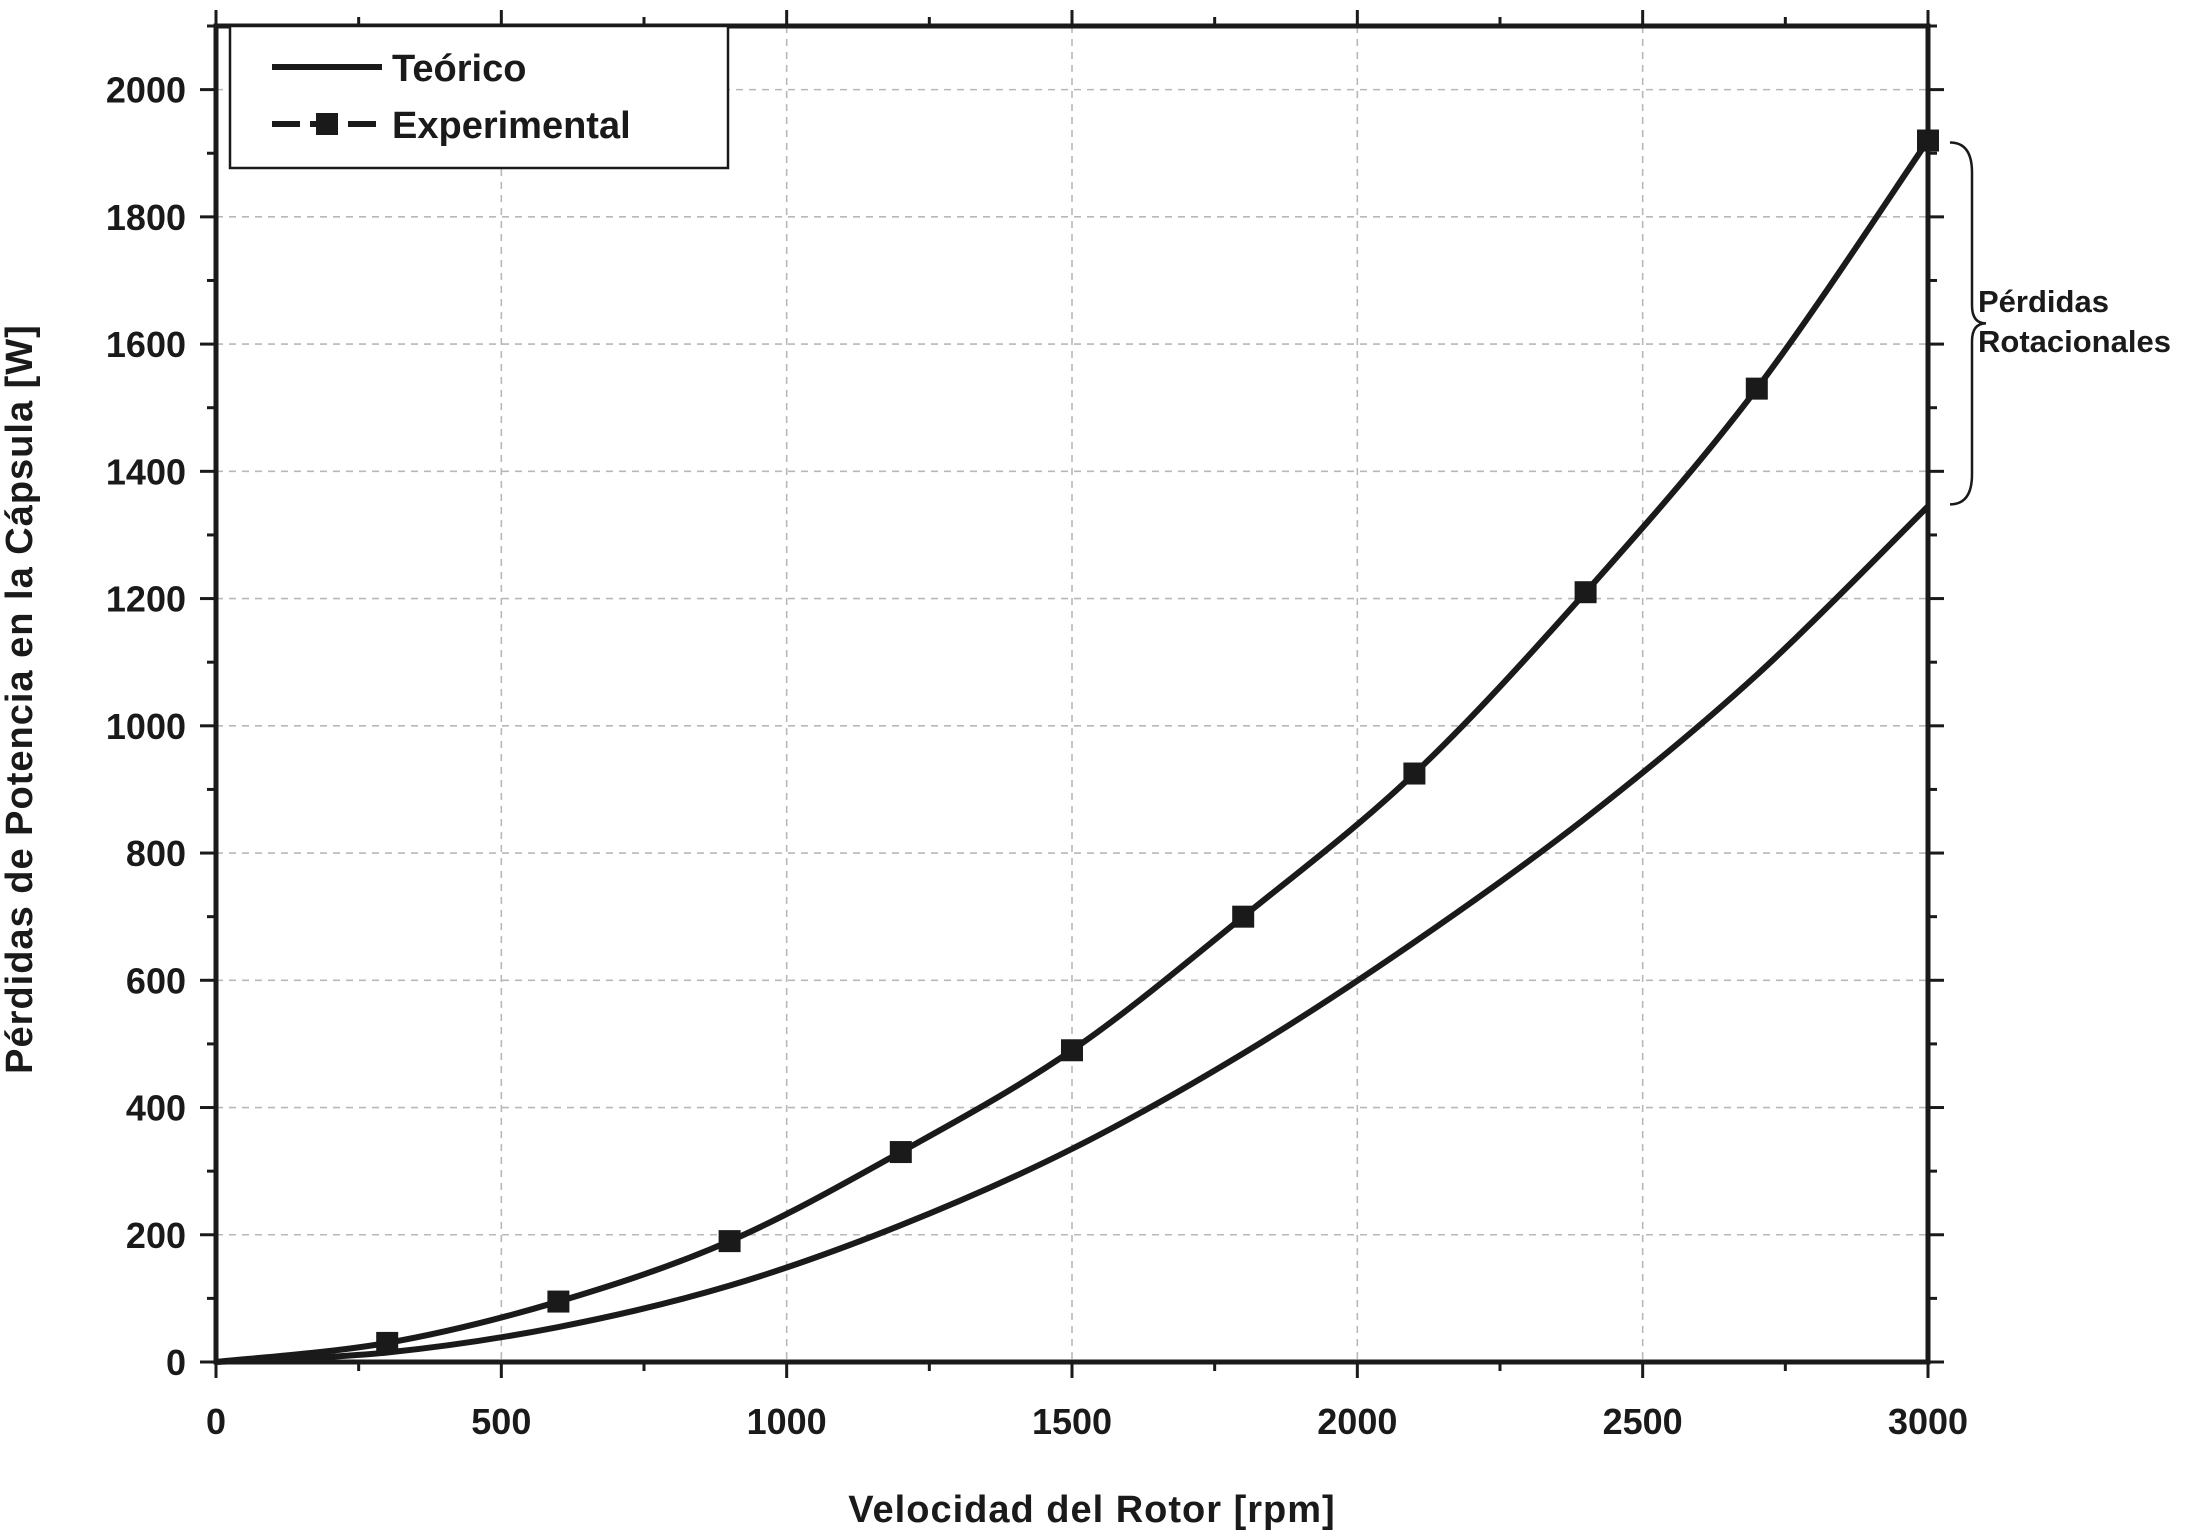  I want to click on x-tick-label: 1500, so click(1072, 1421).